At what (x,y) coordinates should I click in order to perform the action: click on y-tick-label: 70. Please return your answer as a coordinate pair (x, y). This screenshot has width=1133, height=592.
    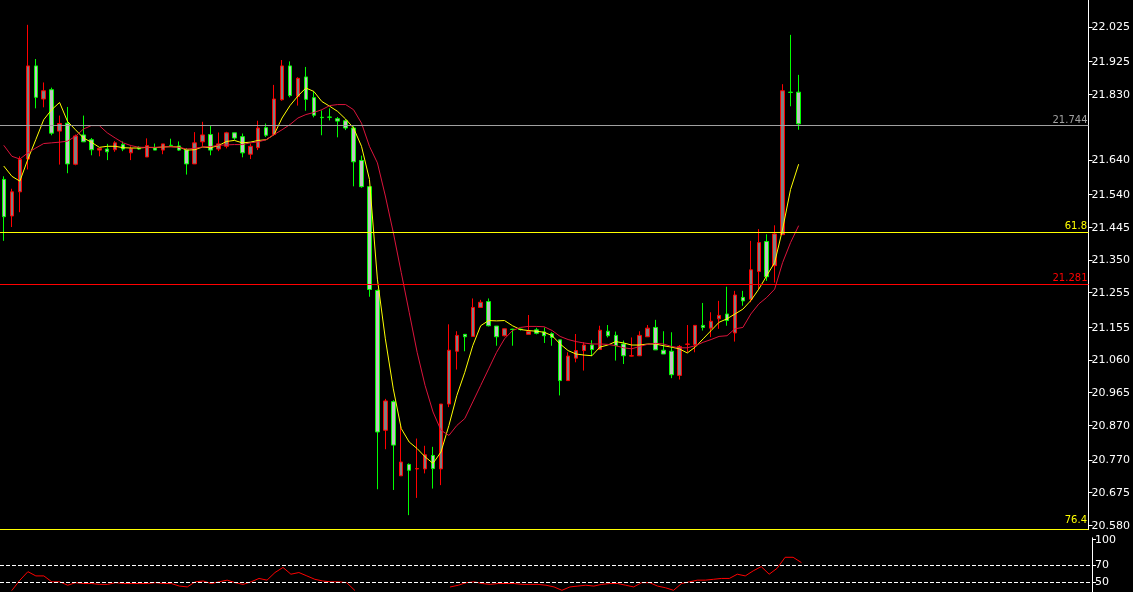
    Looking at the image, I should click on (1102, 565).